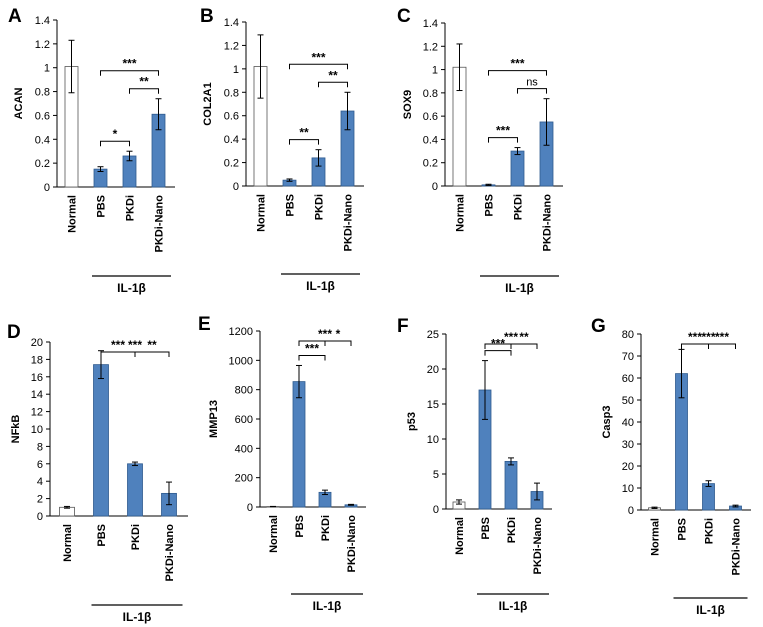 The width and height of the screenshot is (763, 627). Describe the element at coordinates (204, 324) in the screenshot. I see `panel-letter: E` at that location.